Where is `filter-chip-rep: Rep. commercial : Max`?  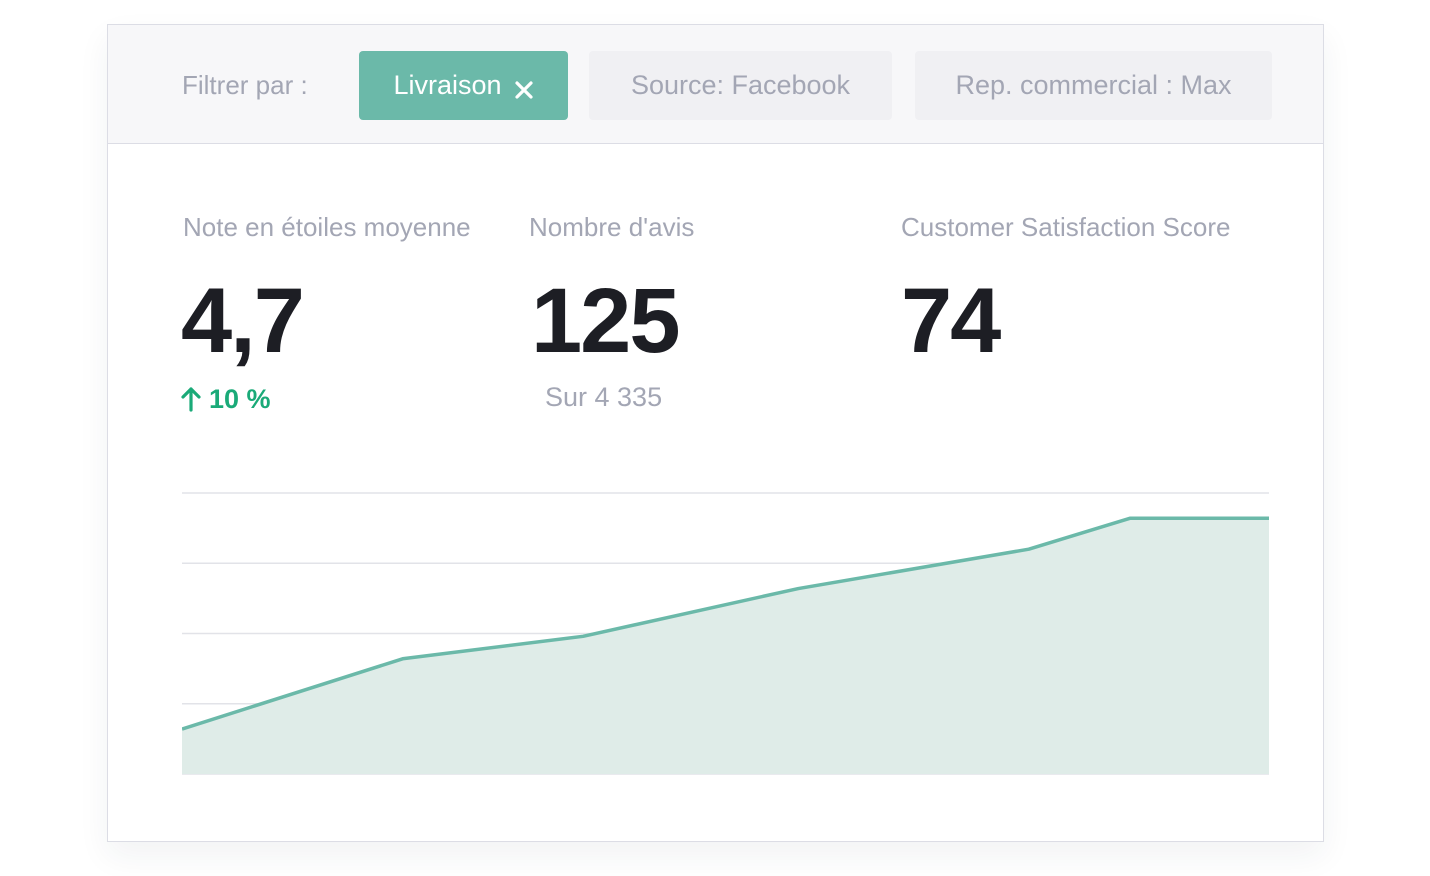
filter-chip-rep: Rep. commercial : Max is located at coordinates (1093, 85).